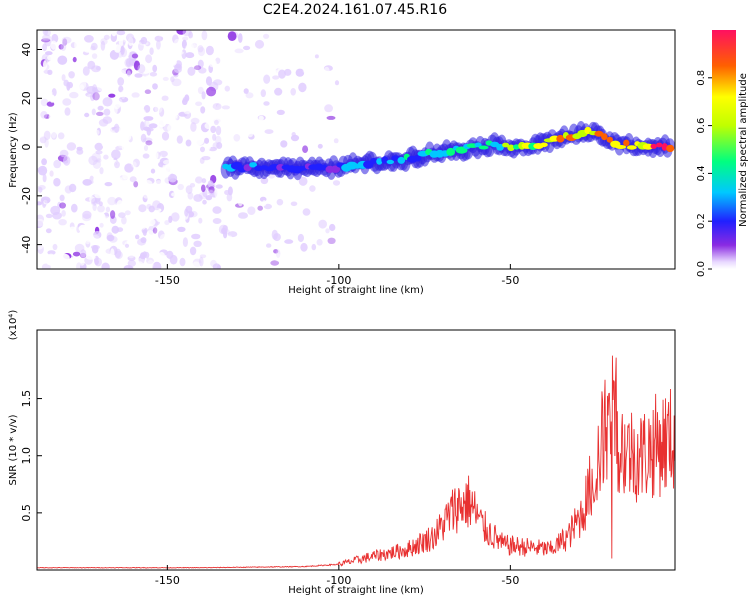 The width and height of the screenshot is (750, 600). What do you see at coordinates (701, 173) in the screenshot?
I see `colorbar-tick-label: 0.4` at bounding box center [701, 173].